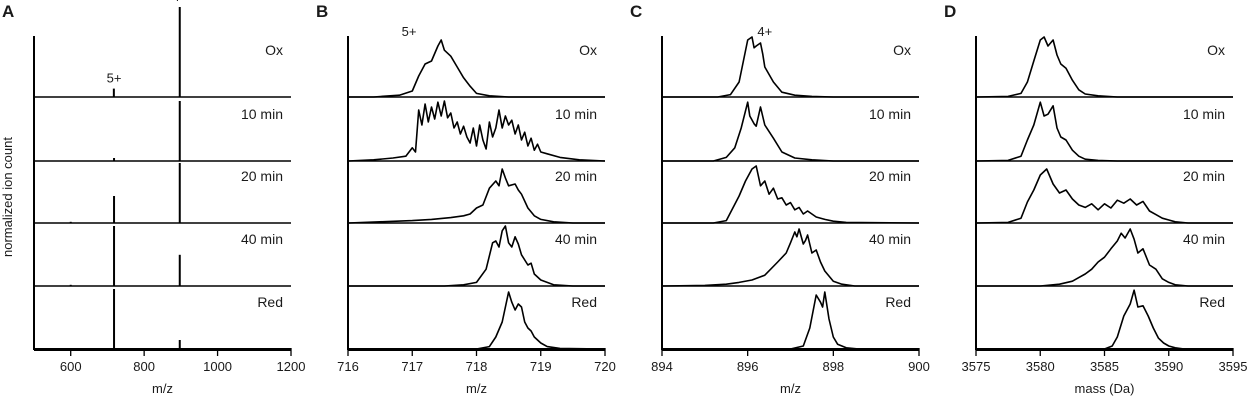 The width and height of the screenshot is (1250, 402). I want to click on trace-b-40-min, so click(476, 256).